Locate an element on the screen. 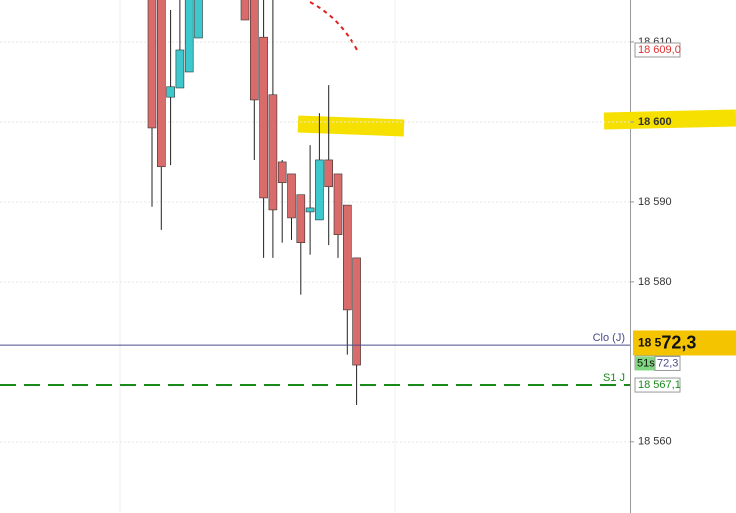 This screenshot has height=513, width=736. level-label: Clo (J) is located at coordinates (609, 338).